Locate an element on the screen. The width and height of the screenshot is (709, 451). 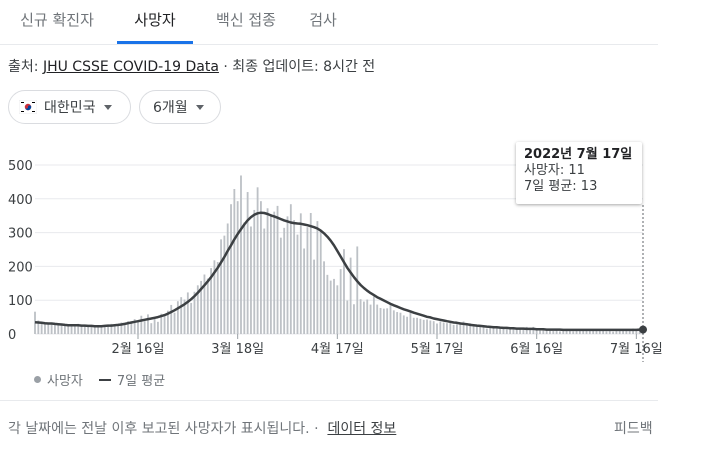
tab-vaccinations: 백신 접종 is located at coordinates (246, 20).